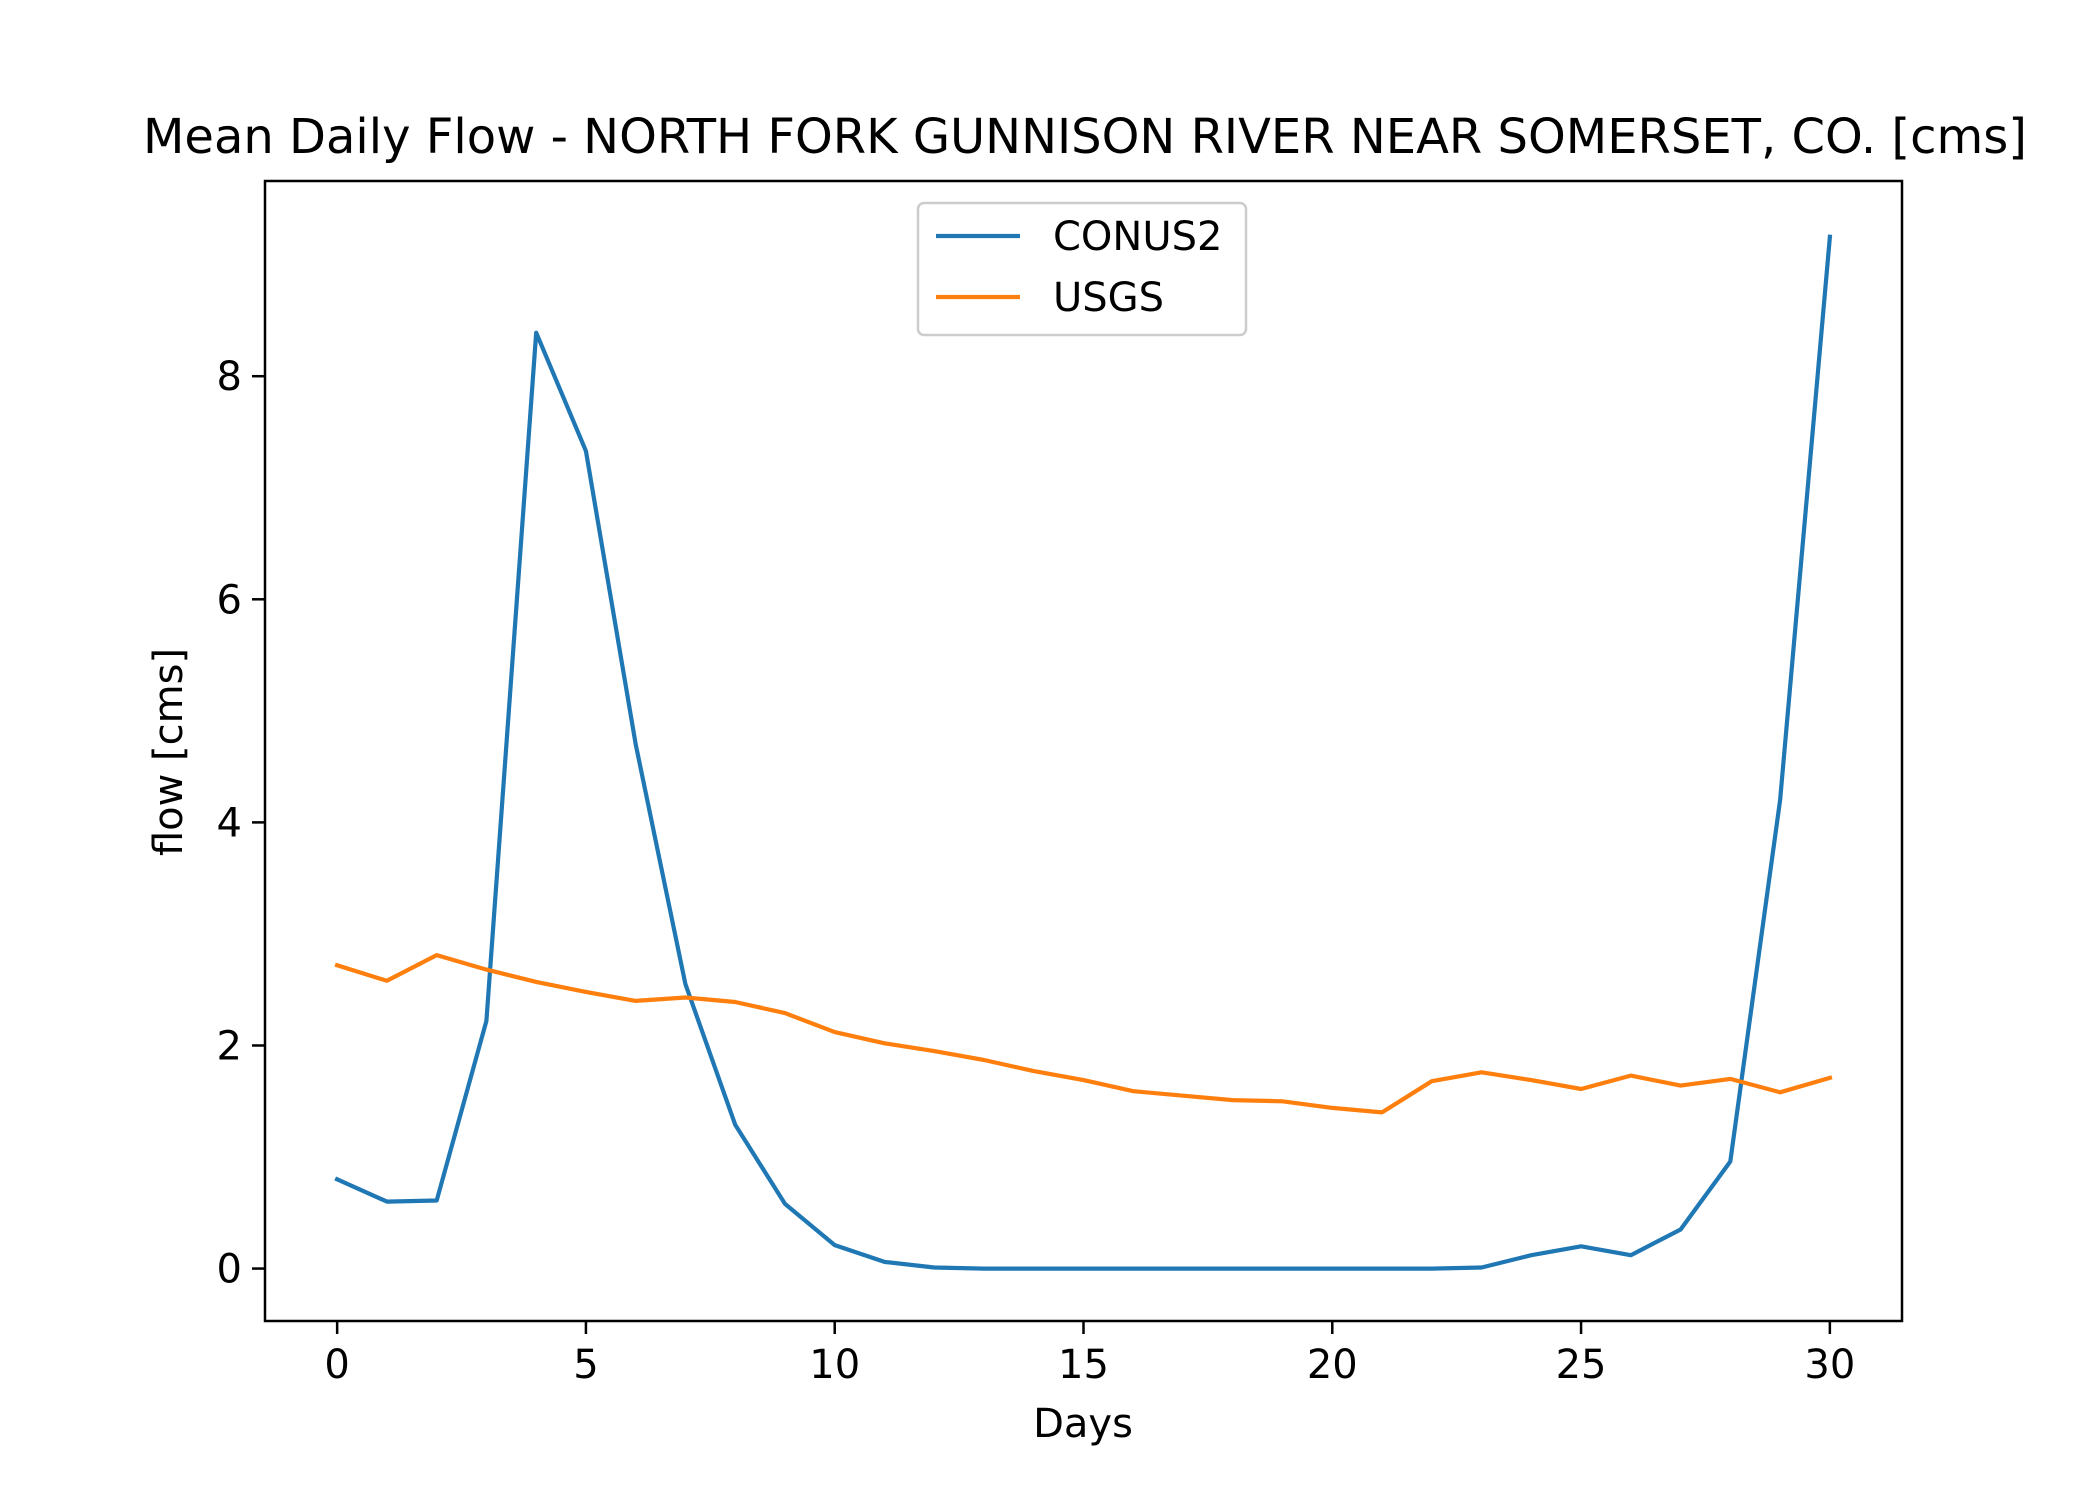  What do you see at coordinates (229, 1270) in the screenshot?
I see `y-tick-label: 0` at bounding box center [229, 1270].